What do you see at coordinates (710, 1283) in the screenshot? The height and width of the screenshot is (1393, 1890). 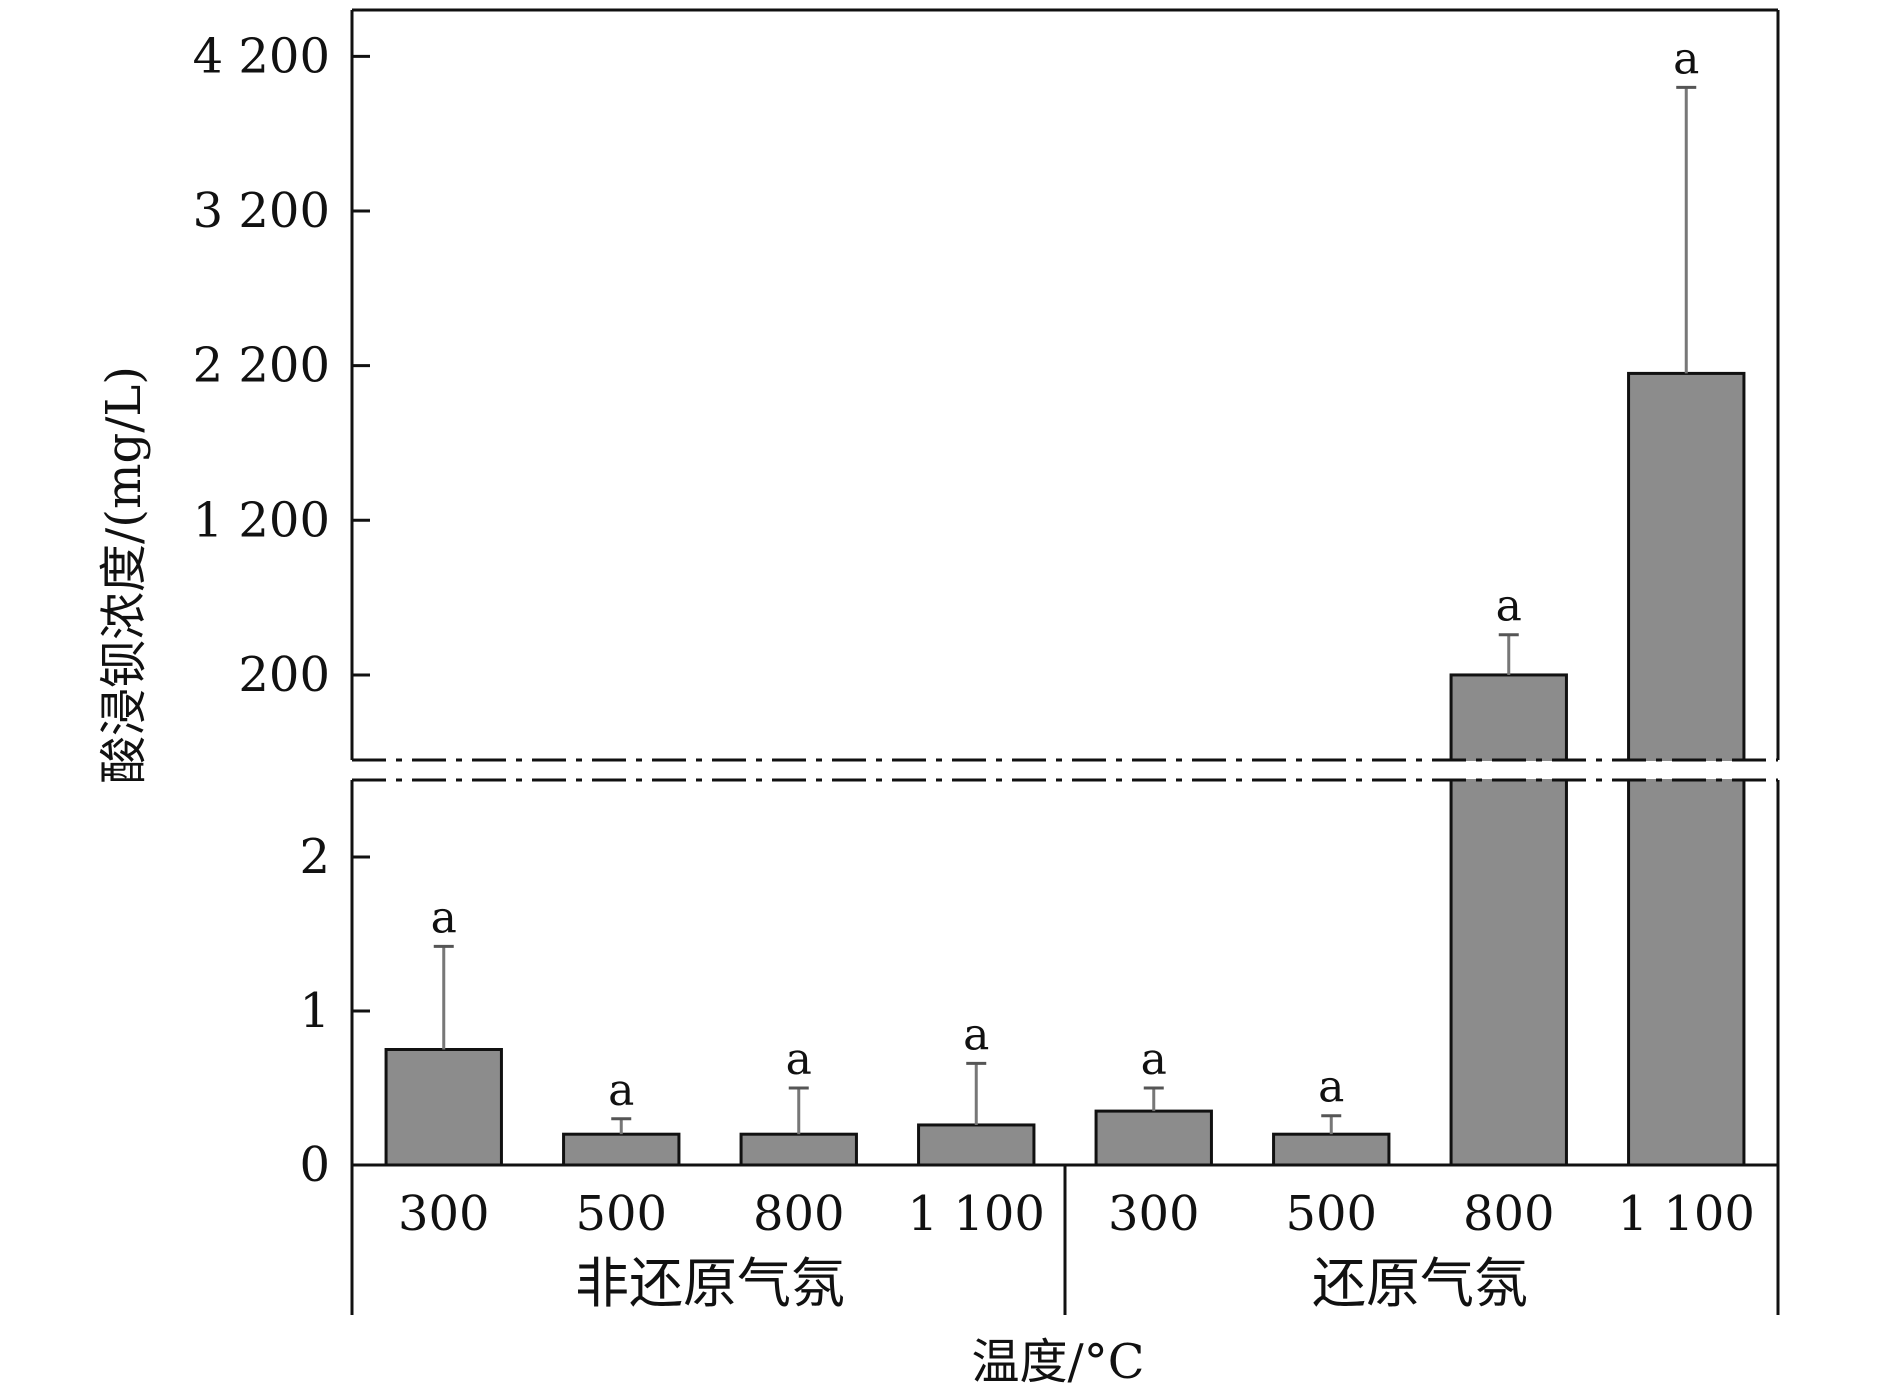 I see `group-label: 非还原气氛` at bounding box center [710, 1283].